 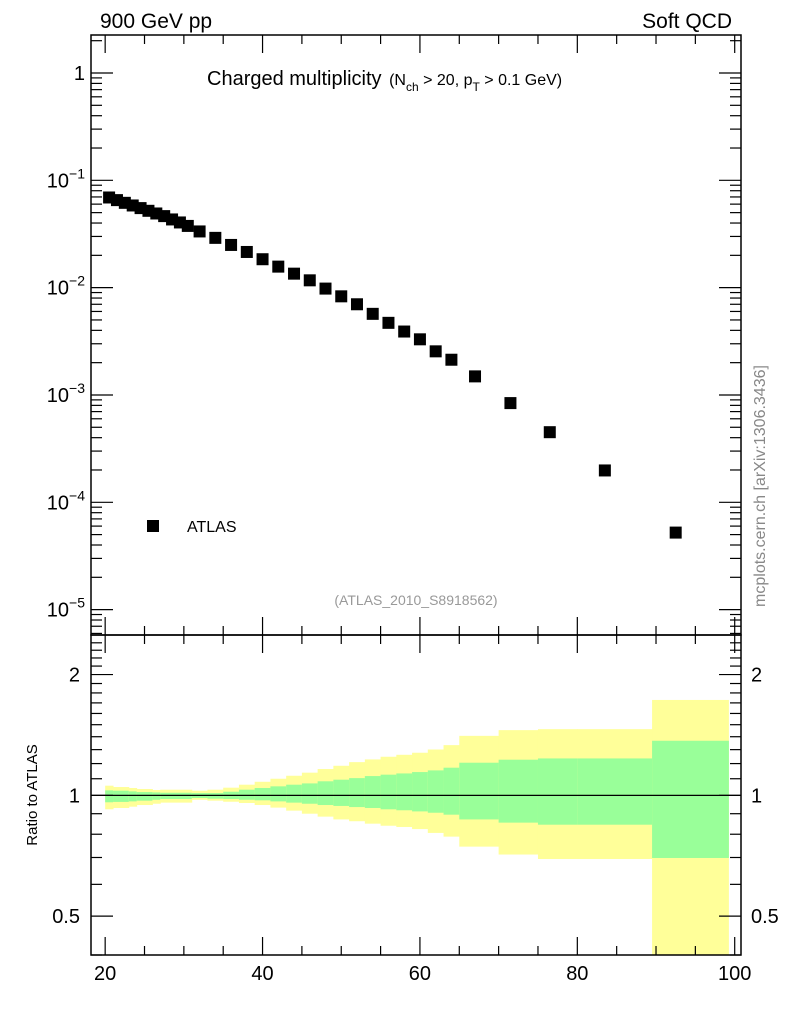 What do you see at coordinates (66, 917) in the screenshot?
I see `ratio-y-tick-label-left: 0.5` at bounding box center [66, 917].